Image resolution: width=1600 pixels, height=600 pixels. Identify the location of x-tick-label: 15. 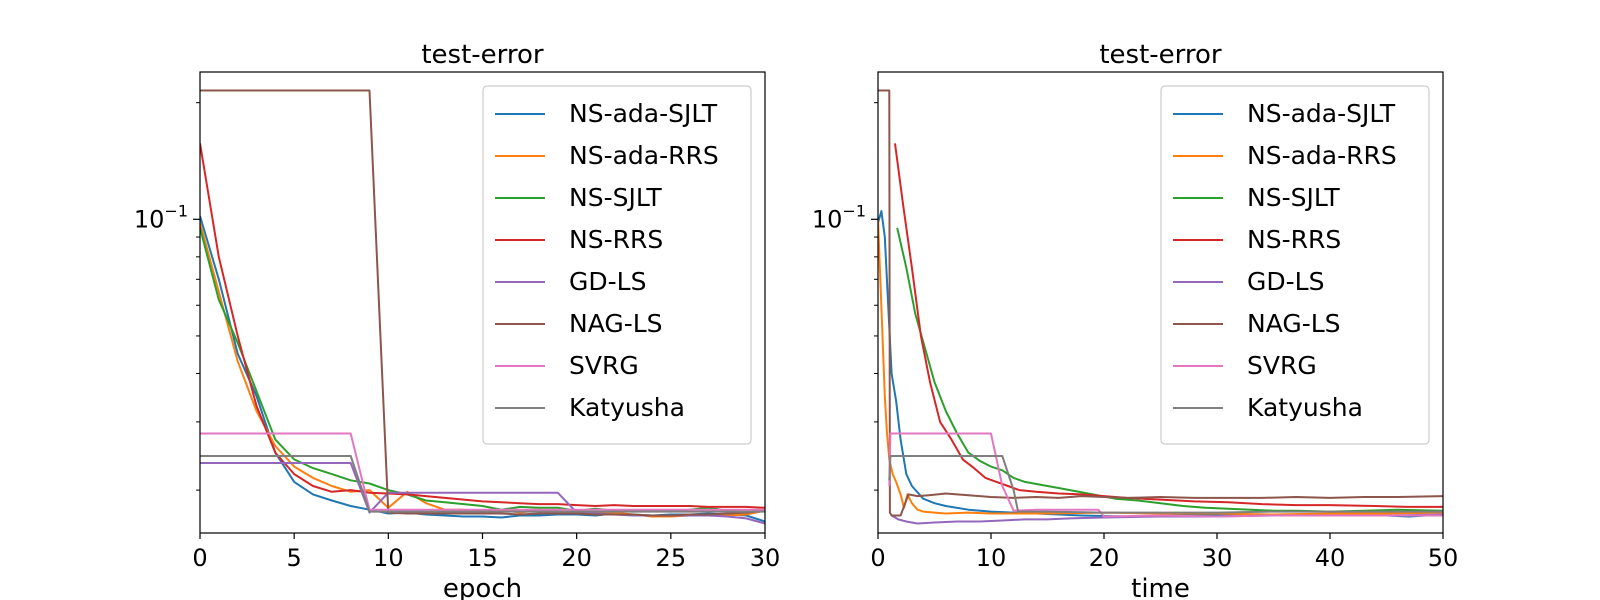
(482, 558).